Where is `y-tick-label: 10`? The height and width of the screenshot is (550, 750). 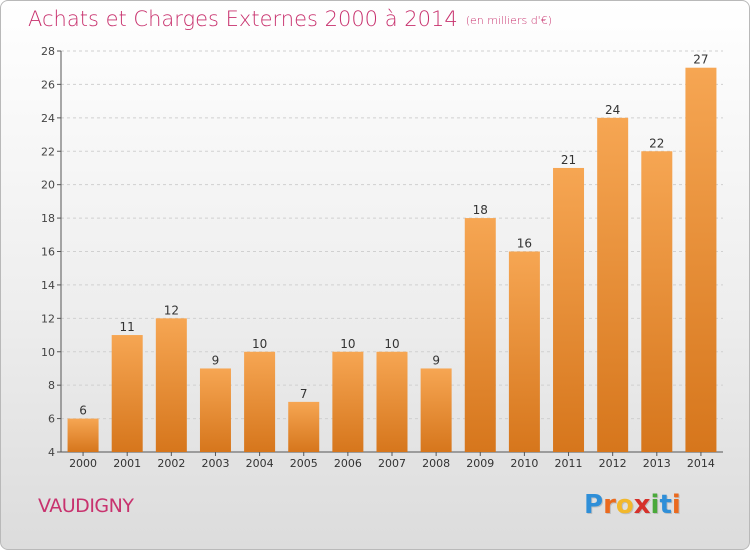 y-tick-label: 10 is located at coordinates (48, 352).